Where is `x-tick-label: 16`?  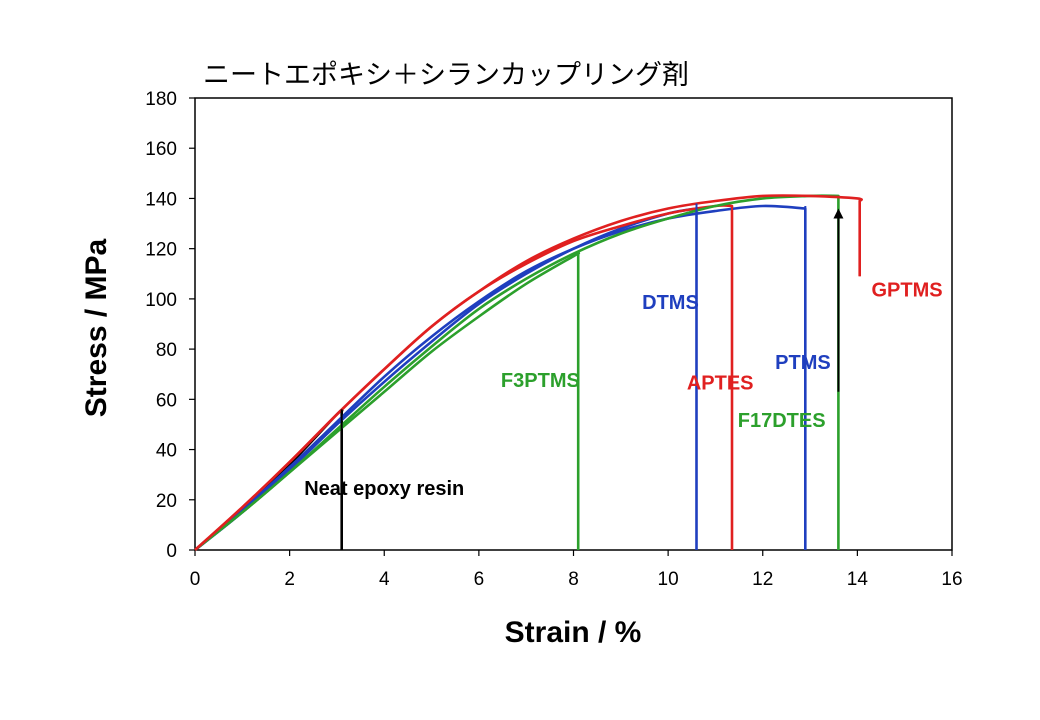 x-tick-label: 16 is located at coordinates (951, 579).